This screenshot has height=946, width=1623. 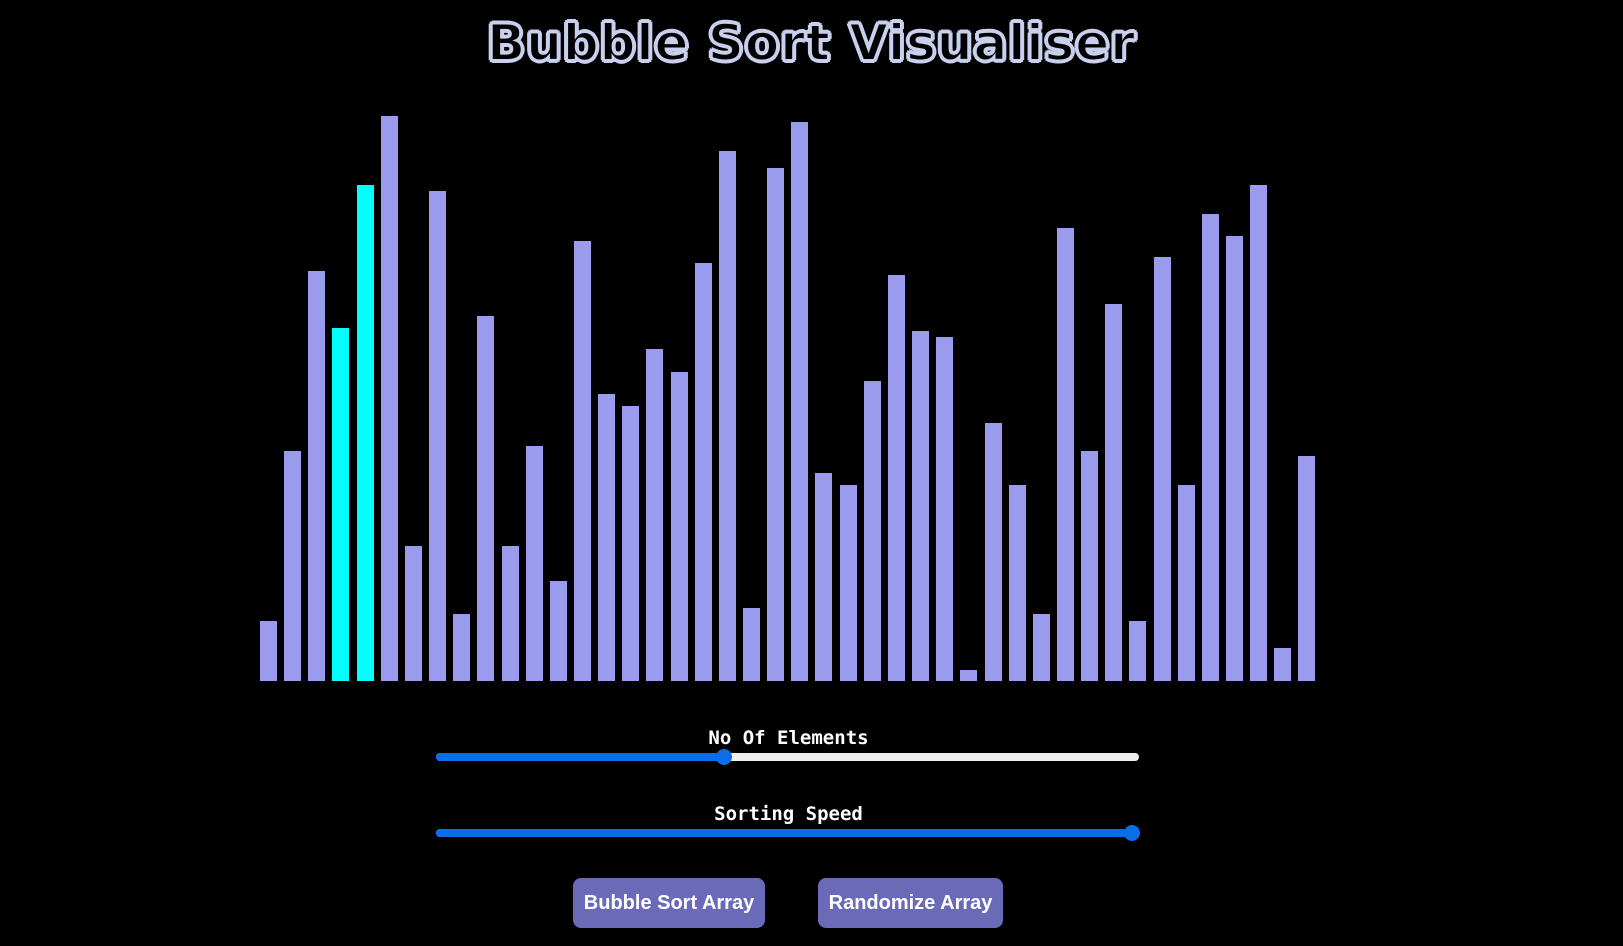 I want to click on speed-slider, so click(x=788, y=833).